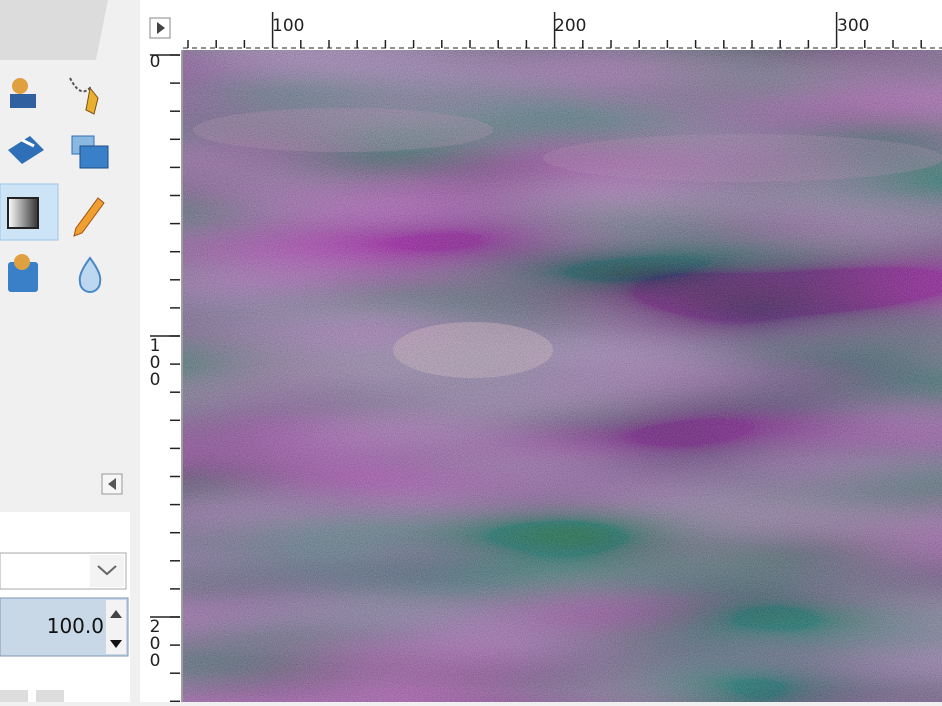  Describe the element at coordinates (90, 274) in the screenshot. I see `tool-blur` at that location.